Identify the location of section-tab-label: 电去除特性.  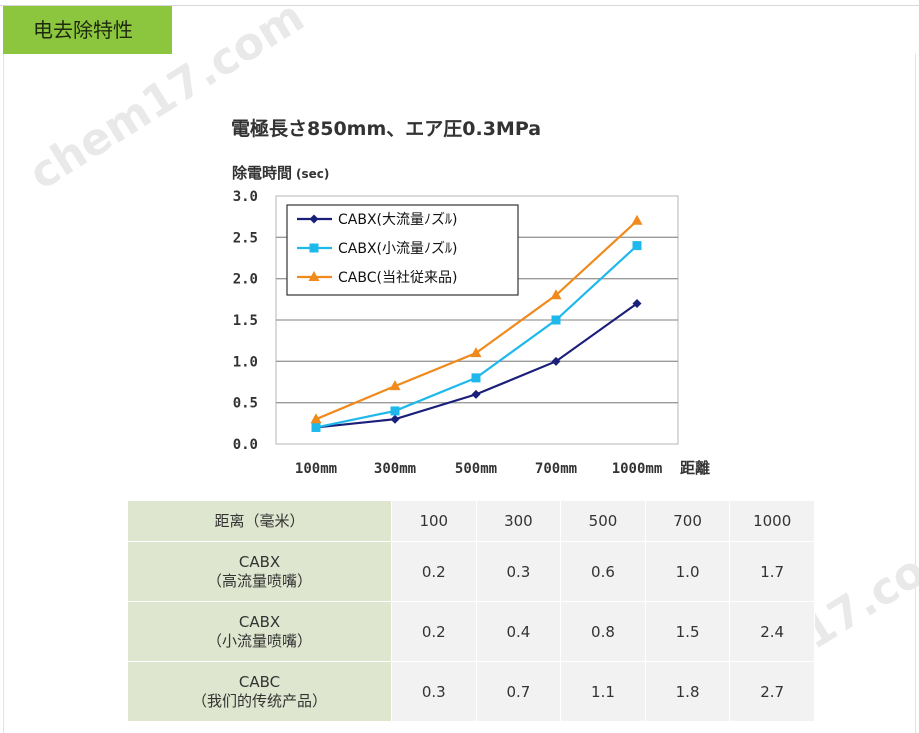
(83, 30).